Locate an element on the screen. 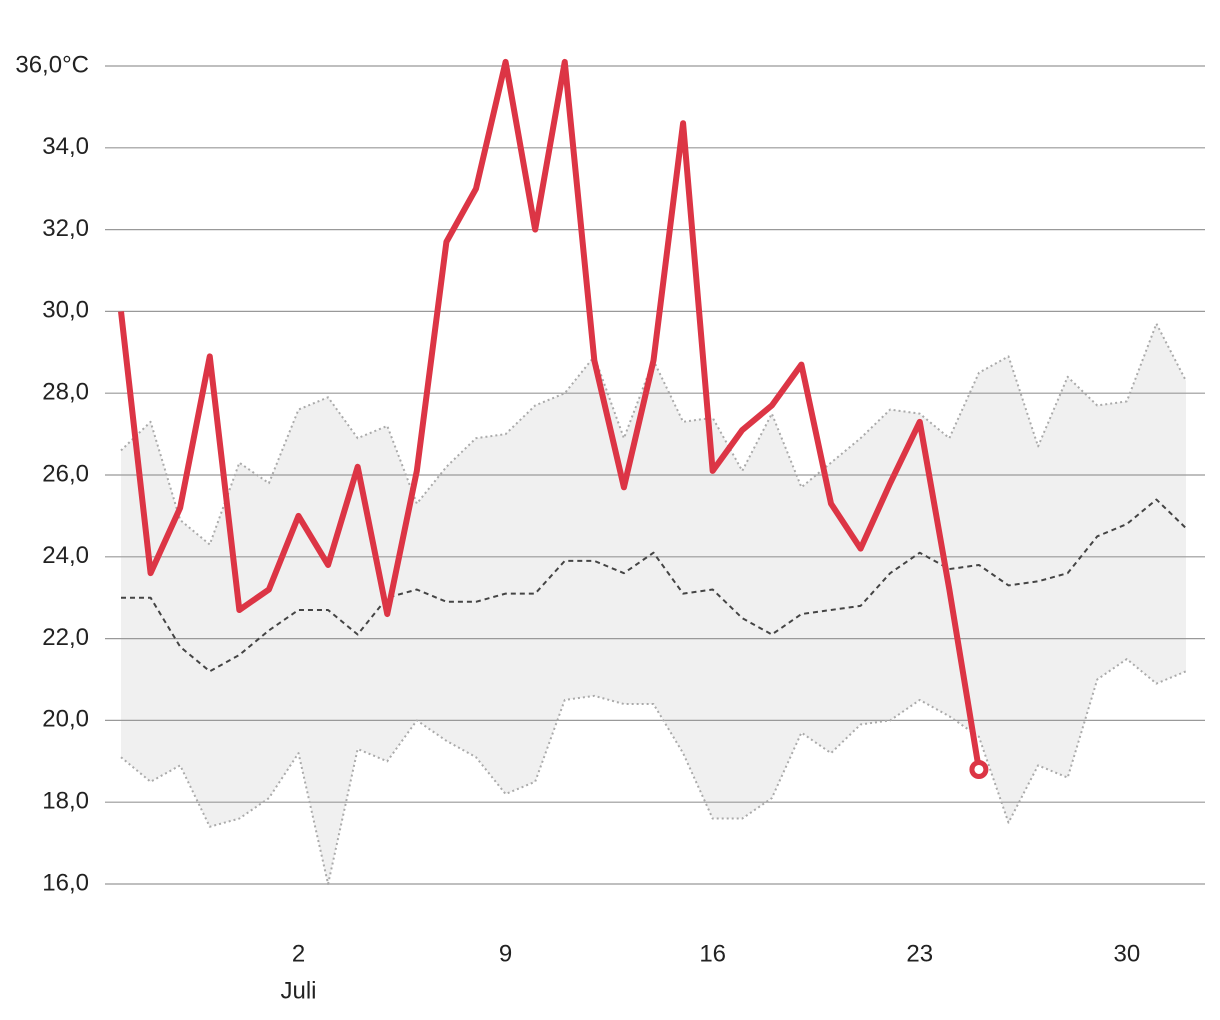 The width and height of the screenshot is (1220, 1020). y-tick-label: 34,0 is located at coordinates (65, 146).